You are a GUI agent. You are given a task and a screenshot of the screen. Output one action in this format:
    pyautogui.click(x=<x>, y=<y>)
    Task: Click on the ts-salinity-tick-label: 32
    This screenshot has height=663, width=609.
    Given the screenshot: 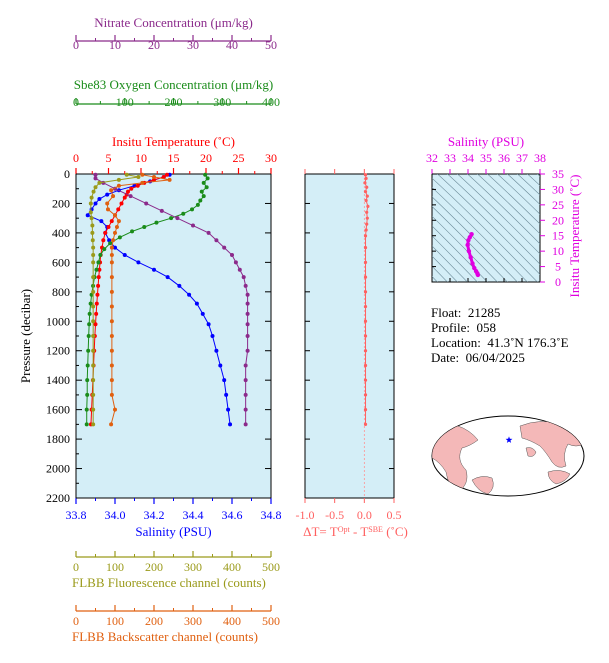 What is the action you would take?
    pyautogui.click(x=432, y=158)
    